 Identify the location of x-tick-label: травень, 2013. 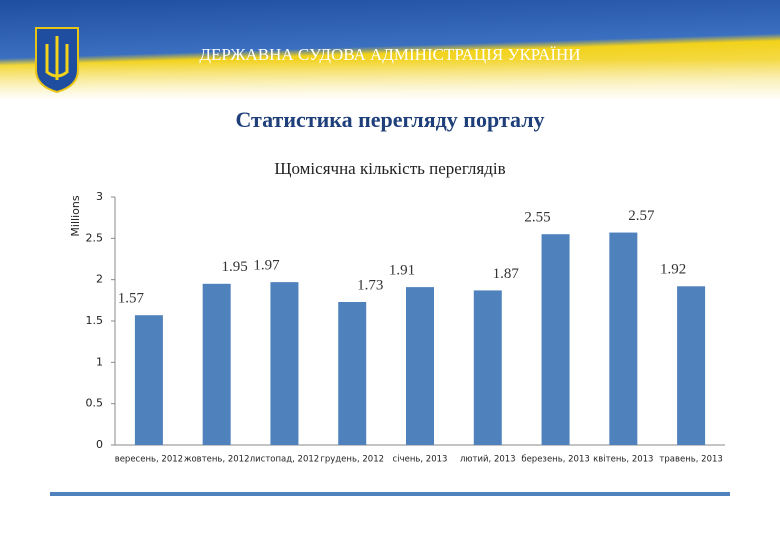
(690, 460).